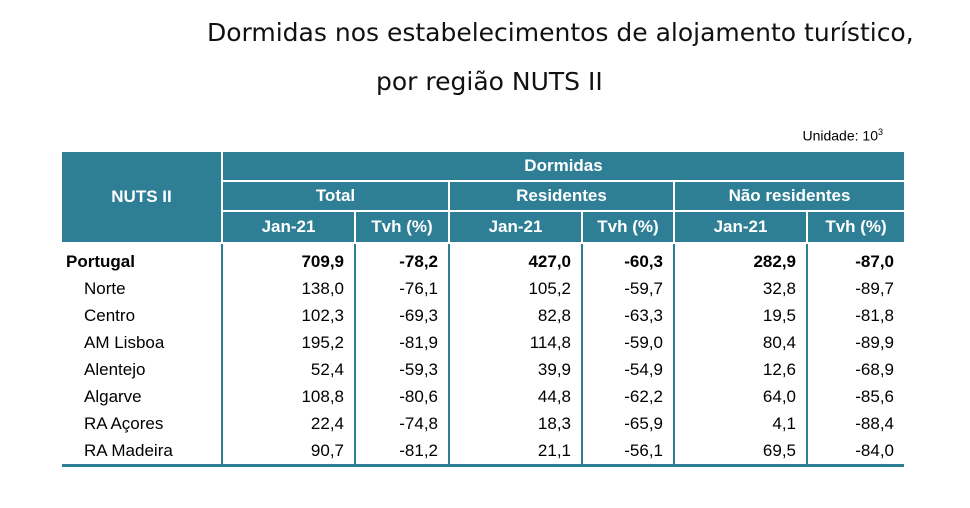 Image resolution: width=970 pixels, height=508 pixels. What do you see at coordinates (288, 342) in the screenshot?
I see `table-cell: 195,2` at bounding box center [288, 342].